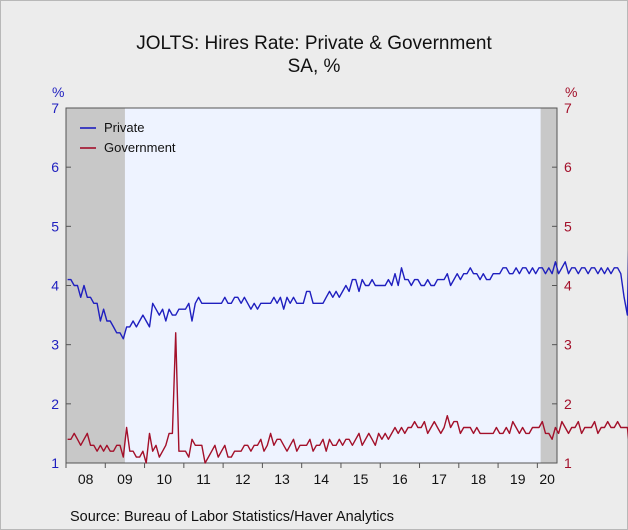 This screenshot has width=628, height=530. I want to click on right-y-tick-label: 2, so click(568, 404).